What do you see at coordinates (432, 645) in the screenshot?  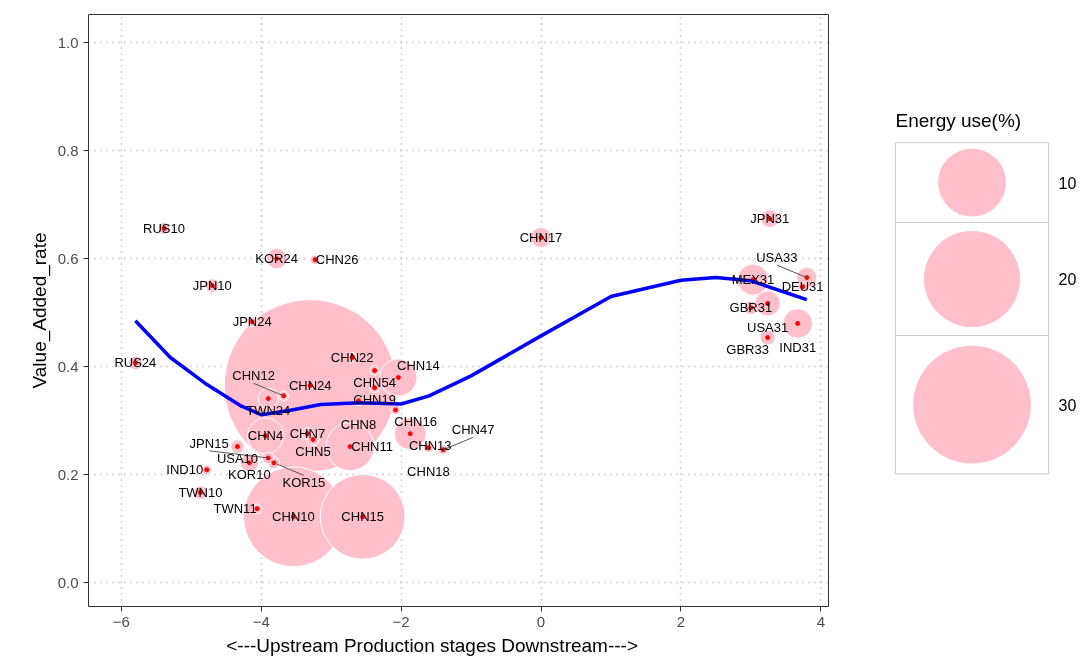 I see `x-axis-title: <---Upstream Production stages Downstream--->` at bounding box center [432, 645].